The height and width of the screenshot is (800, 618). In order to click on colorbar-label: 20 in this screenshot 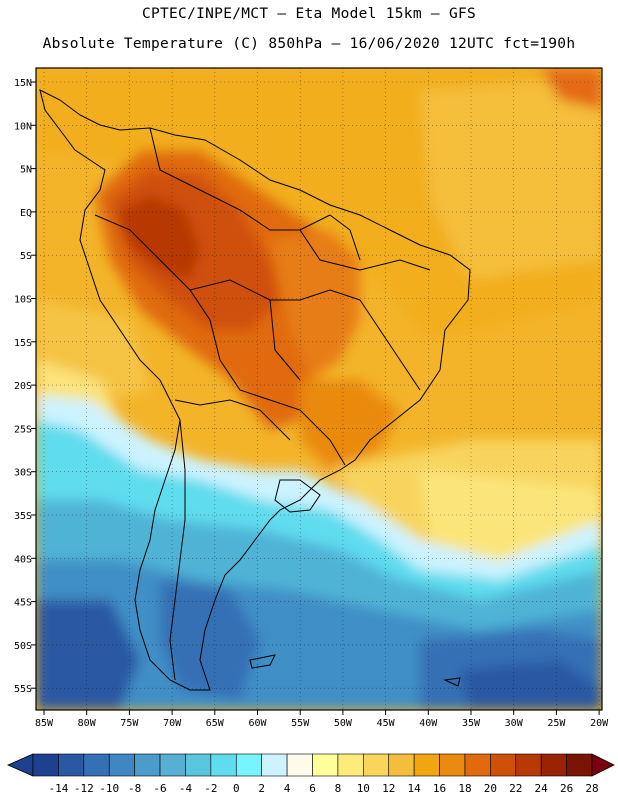, I will do `click(490, 788)`.